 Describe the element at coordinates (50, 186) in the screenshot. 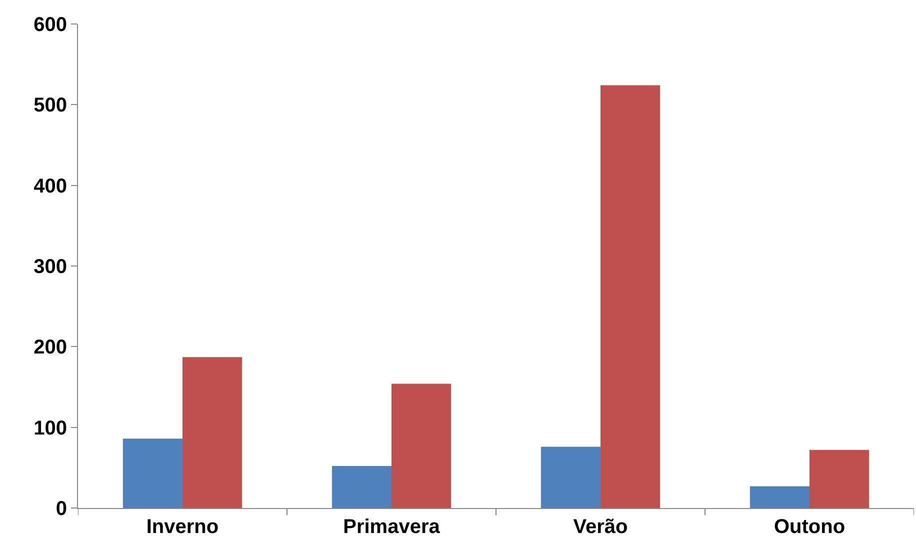

I see `y-tick-label: 400` at that location.